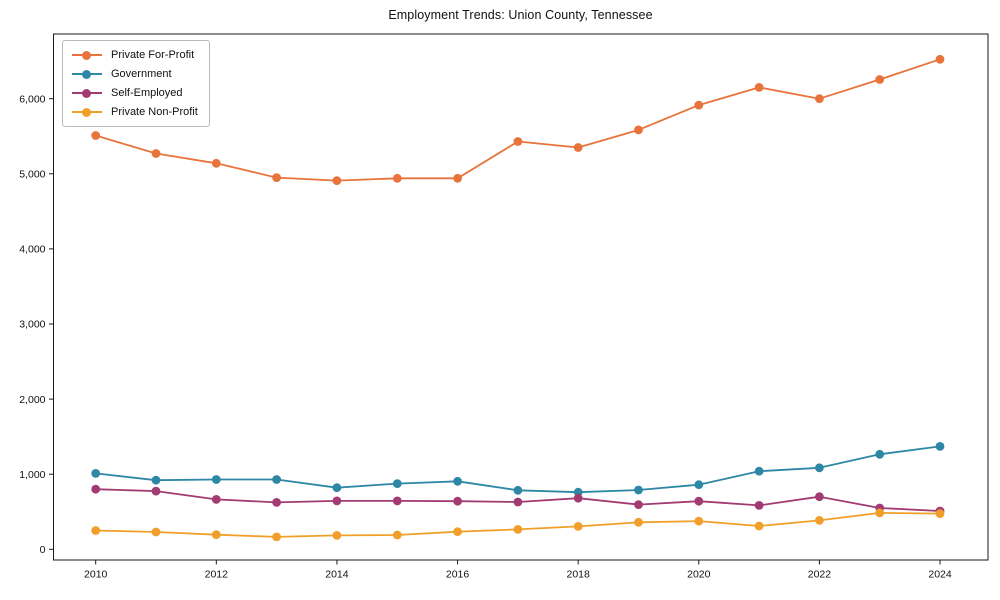  Describe the element at coordinates (147, 93) in the screenshot. I see `legend-label: Self-Employed` at that location.